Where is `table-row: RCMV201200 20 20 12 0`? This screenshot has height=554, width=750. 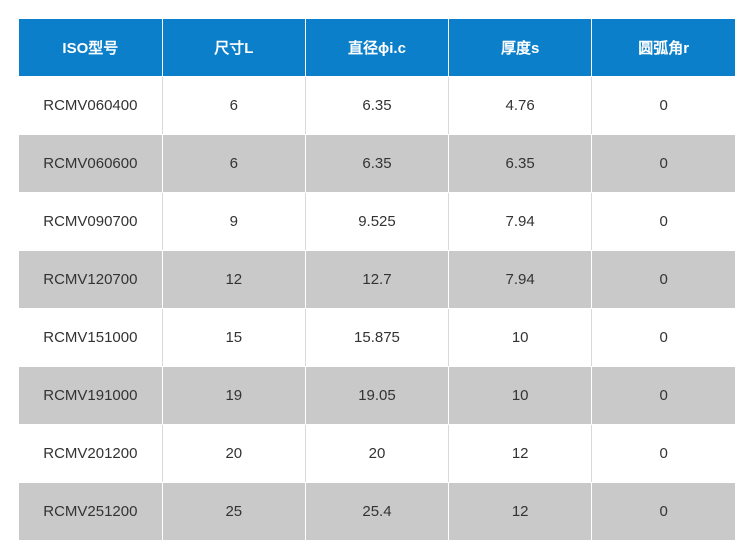
table-row: RCMV201200 20 20 12 0 is located at coordinates (377, 453).